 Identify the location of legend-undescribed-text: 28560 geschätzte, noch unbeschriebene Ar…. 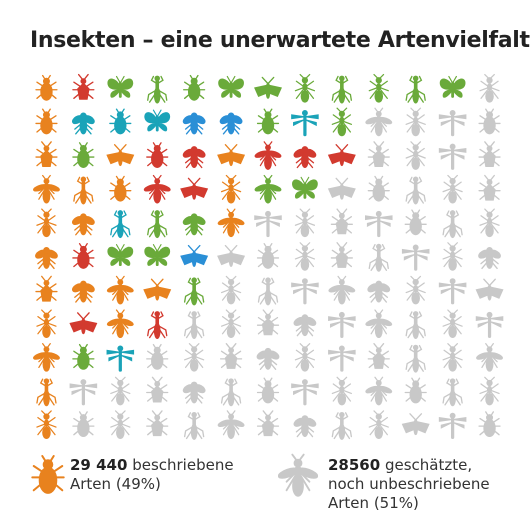
(409, 484).